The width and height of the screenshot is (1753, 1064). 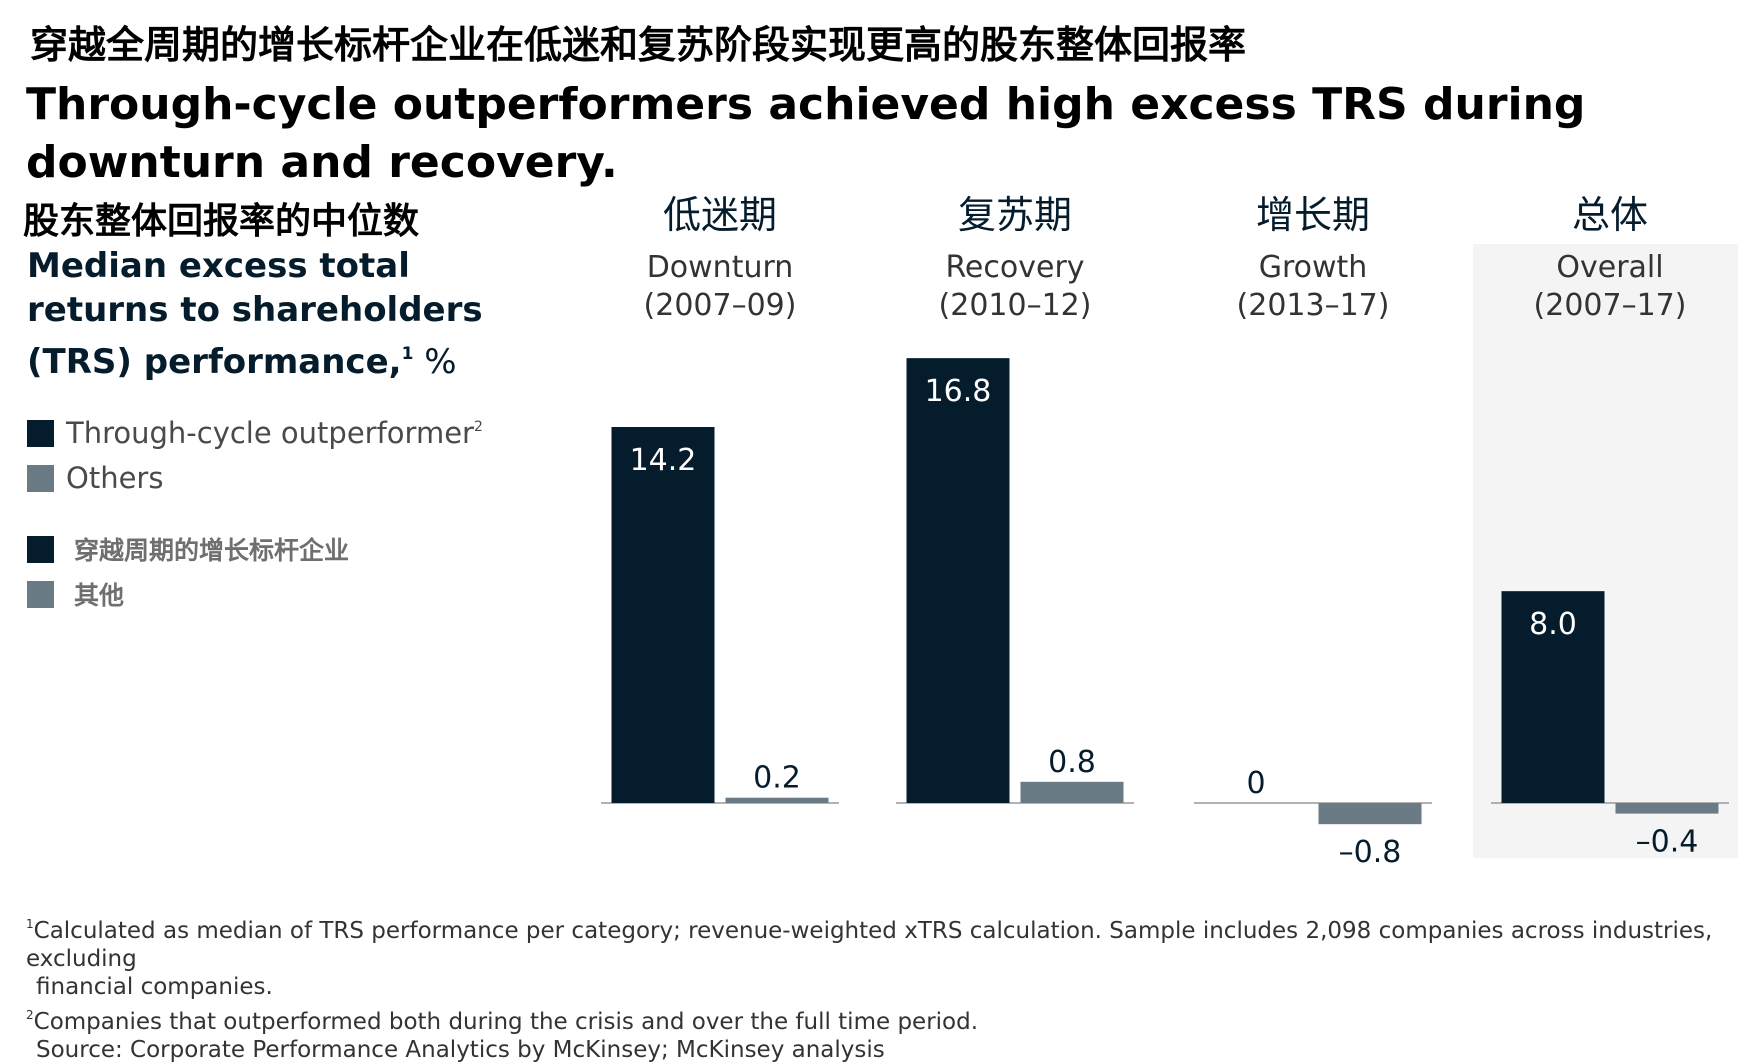 What do you see at coordinates (1667, 842) in the screenshot?
I see `data-label-others: –0.4` at bounding box center [1667, 842].